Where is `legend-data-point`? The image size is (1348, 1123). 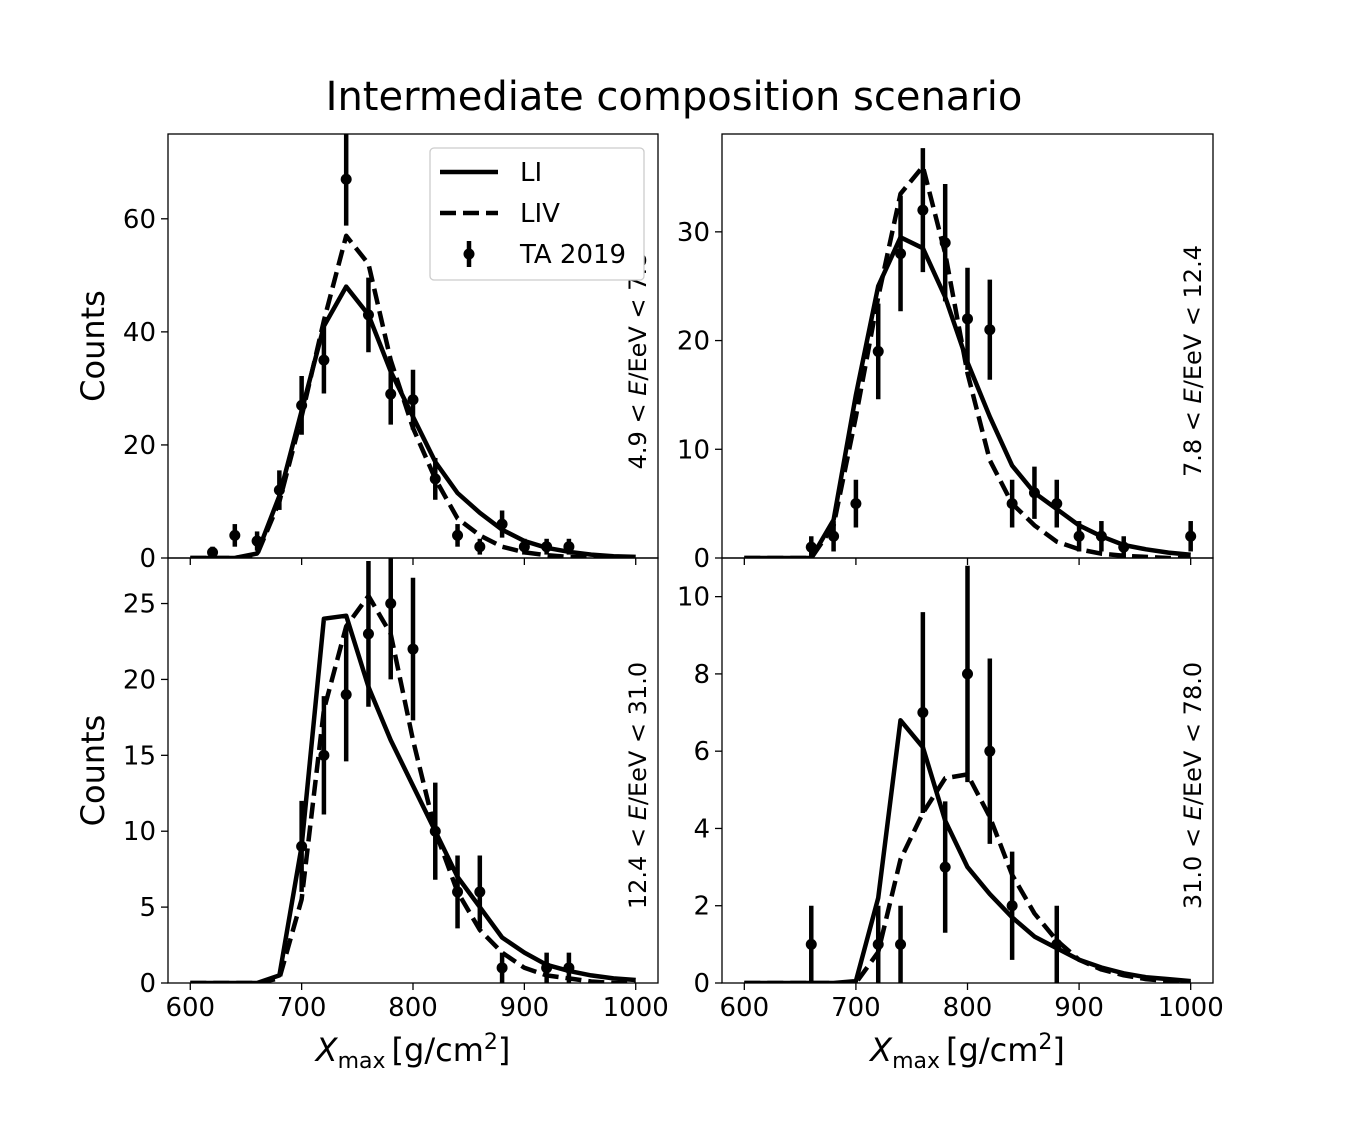 legend-data-point is located at coordinates (469, 254).